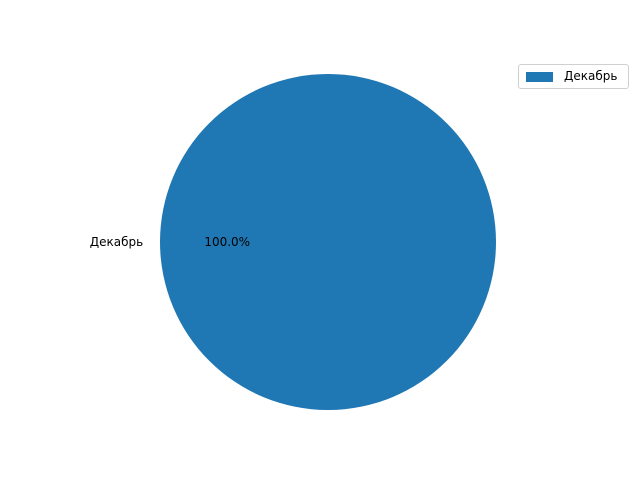 The image size is (640, 480). Describe the element at coordinates (116, 242) in the screenshot. I see `slice-category-label-0: Декабрь` at that location.